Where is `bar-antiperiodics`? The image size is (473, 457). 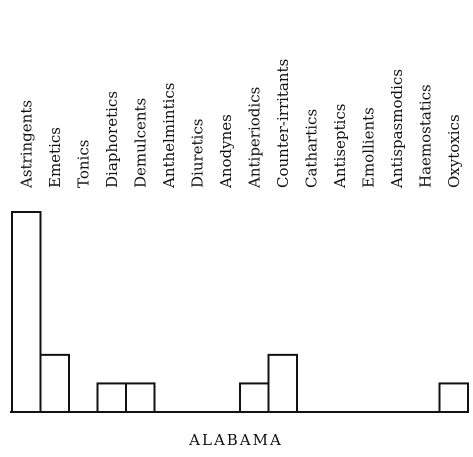 bar-antiperiodics is located at coordinates (254, 397).